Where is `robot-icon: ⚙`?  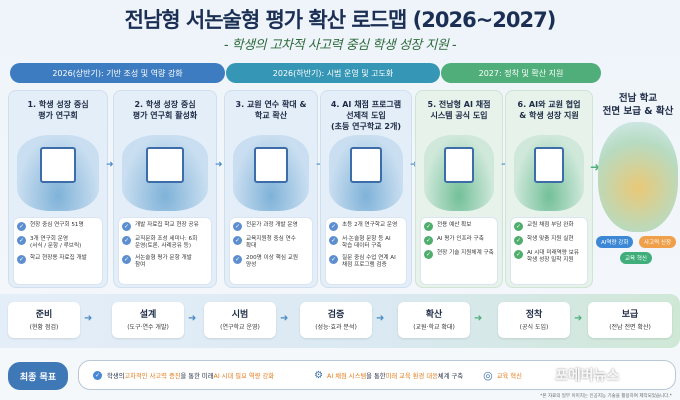
robot-icon: ⚙ is located at coordinates (319, 375).